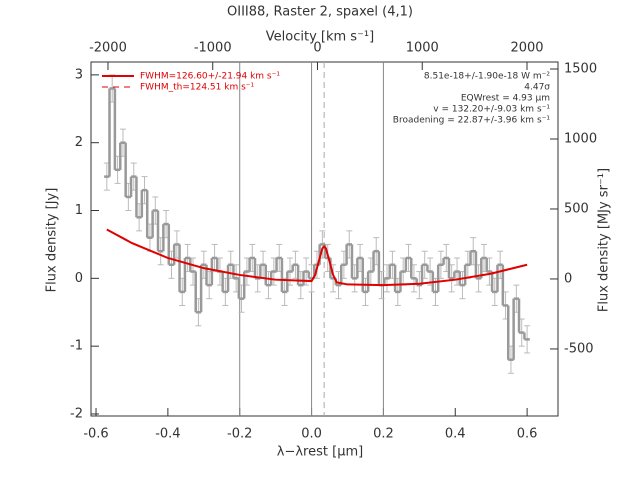  I want to click on x-tick-label: 0.4, so click(455, 434).